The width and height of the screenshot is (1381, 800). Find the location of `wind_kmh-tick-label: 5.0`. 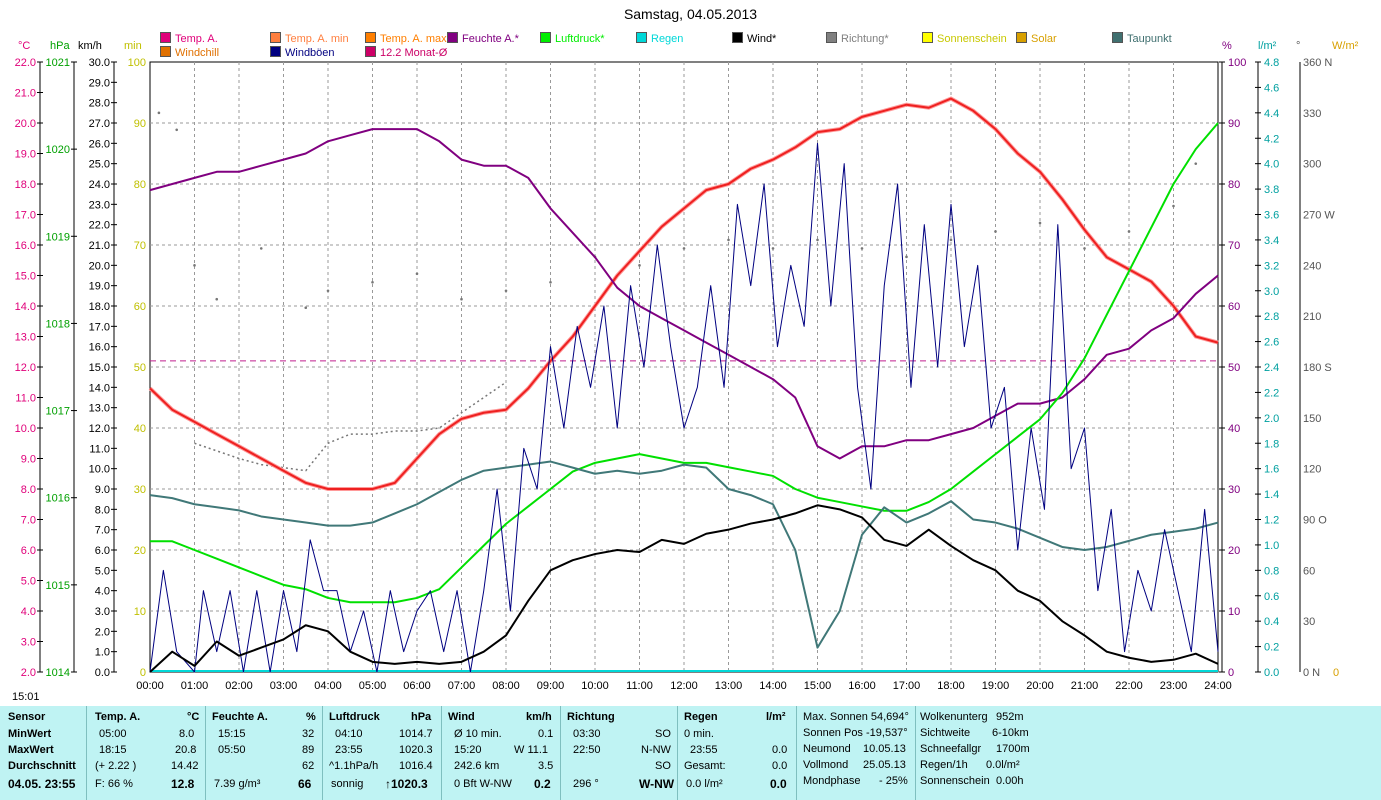

wind_kmh-tick-label: 5.0 is located at coordinates (102, 571).